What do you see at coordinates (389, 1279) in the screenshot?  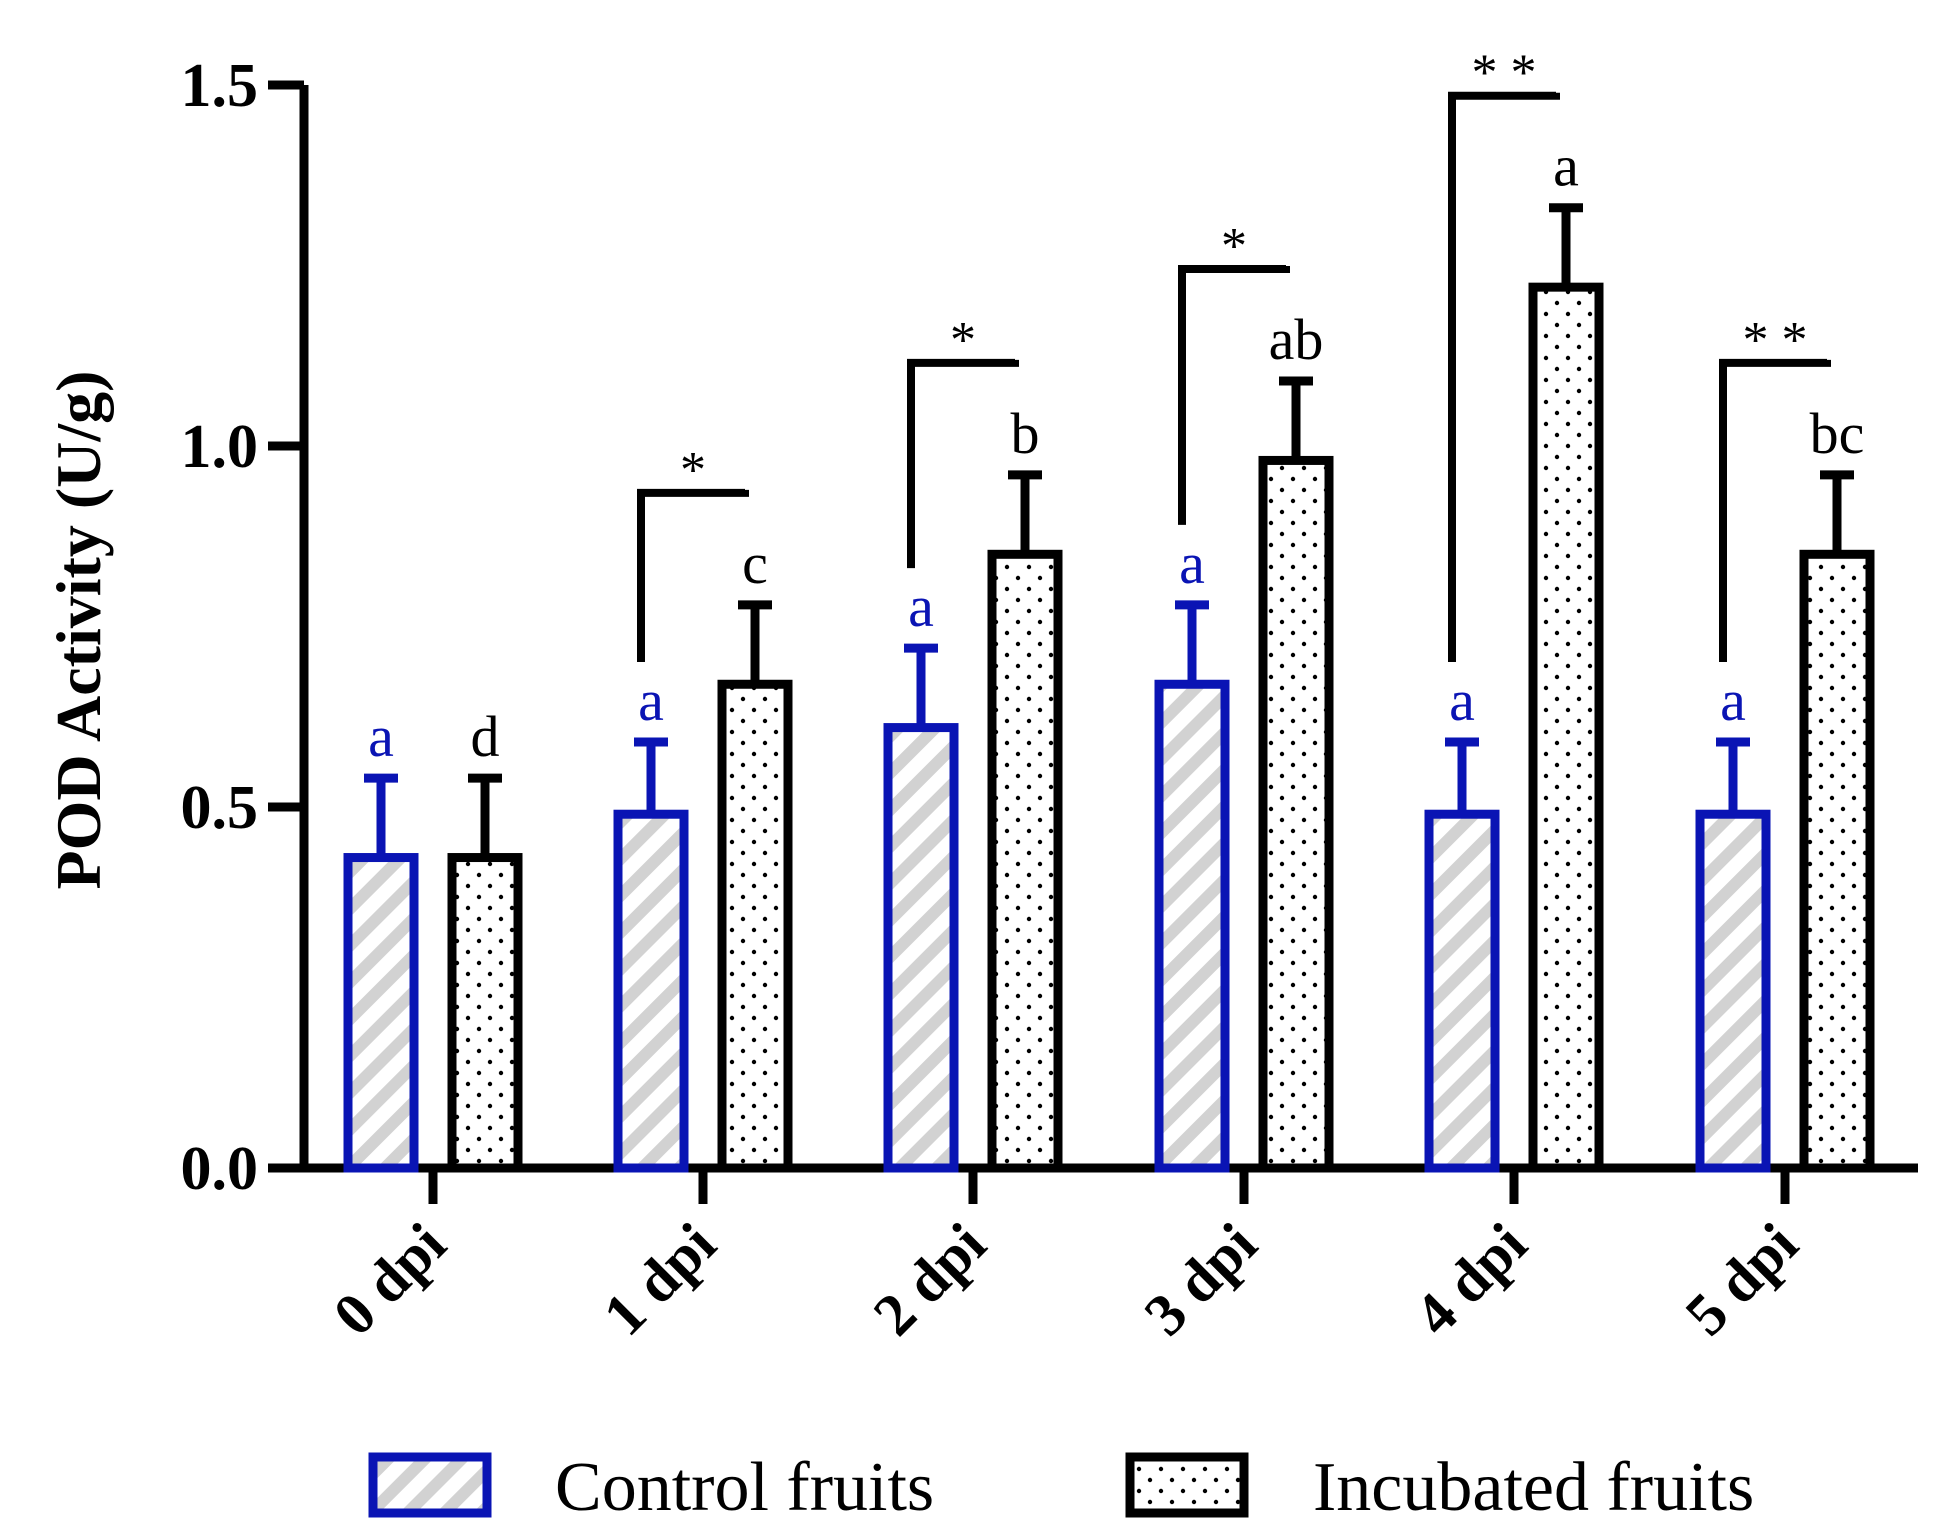 I see `x-tick-label: 0 dpi` at bounding box center [389, 1279].